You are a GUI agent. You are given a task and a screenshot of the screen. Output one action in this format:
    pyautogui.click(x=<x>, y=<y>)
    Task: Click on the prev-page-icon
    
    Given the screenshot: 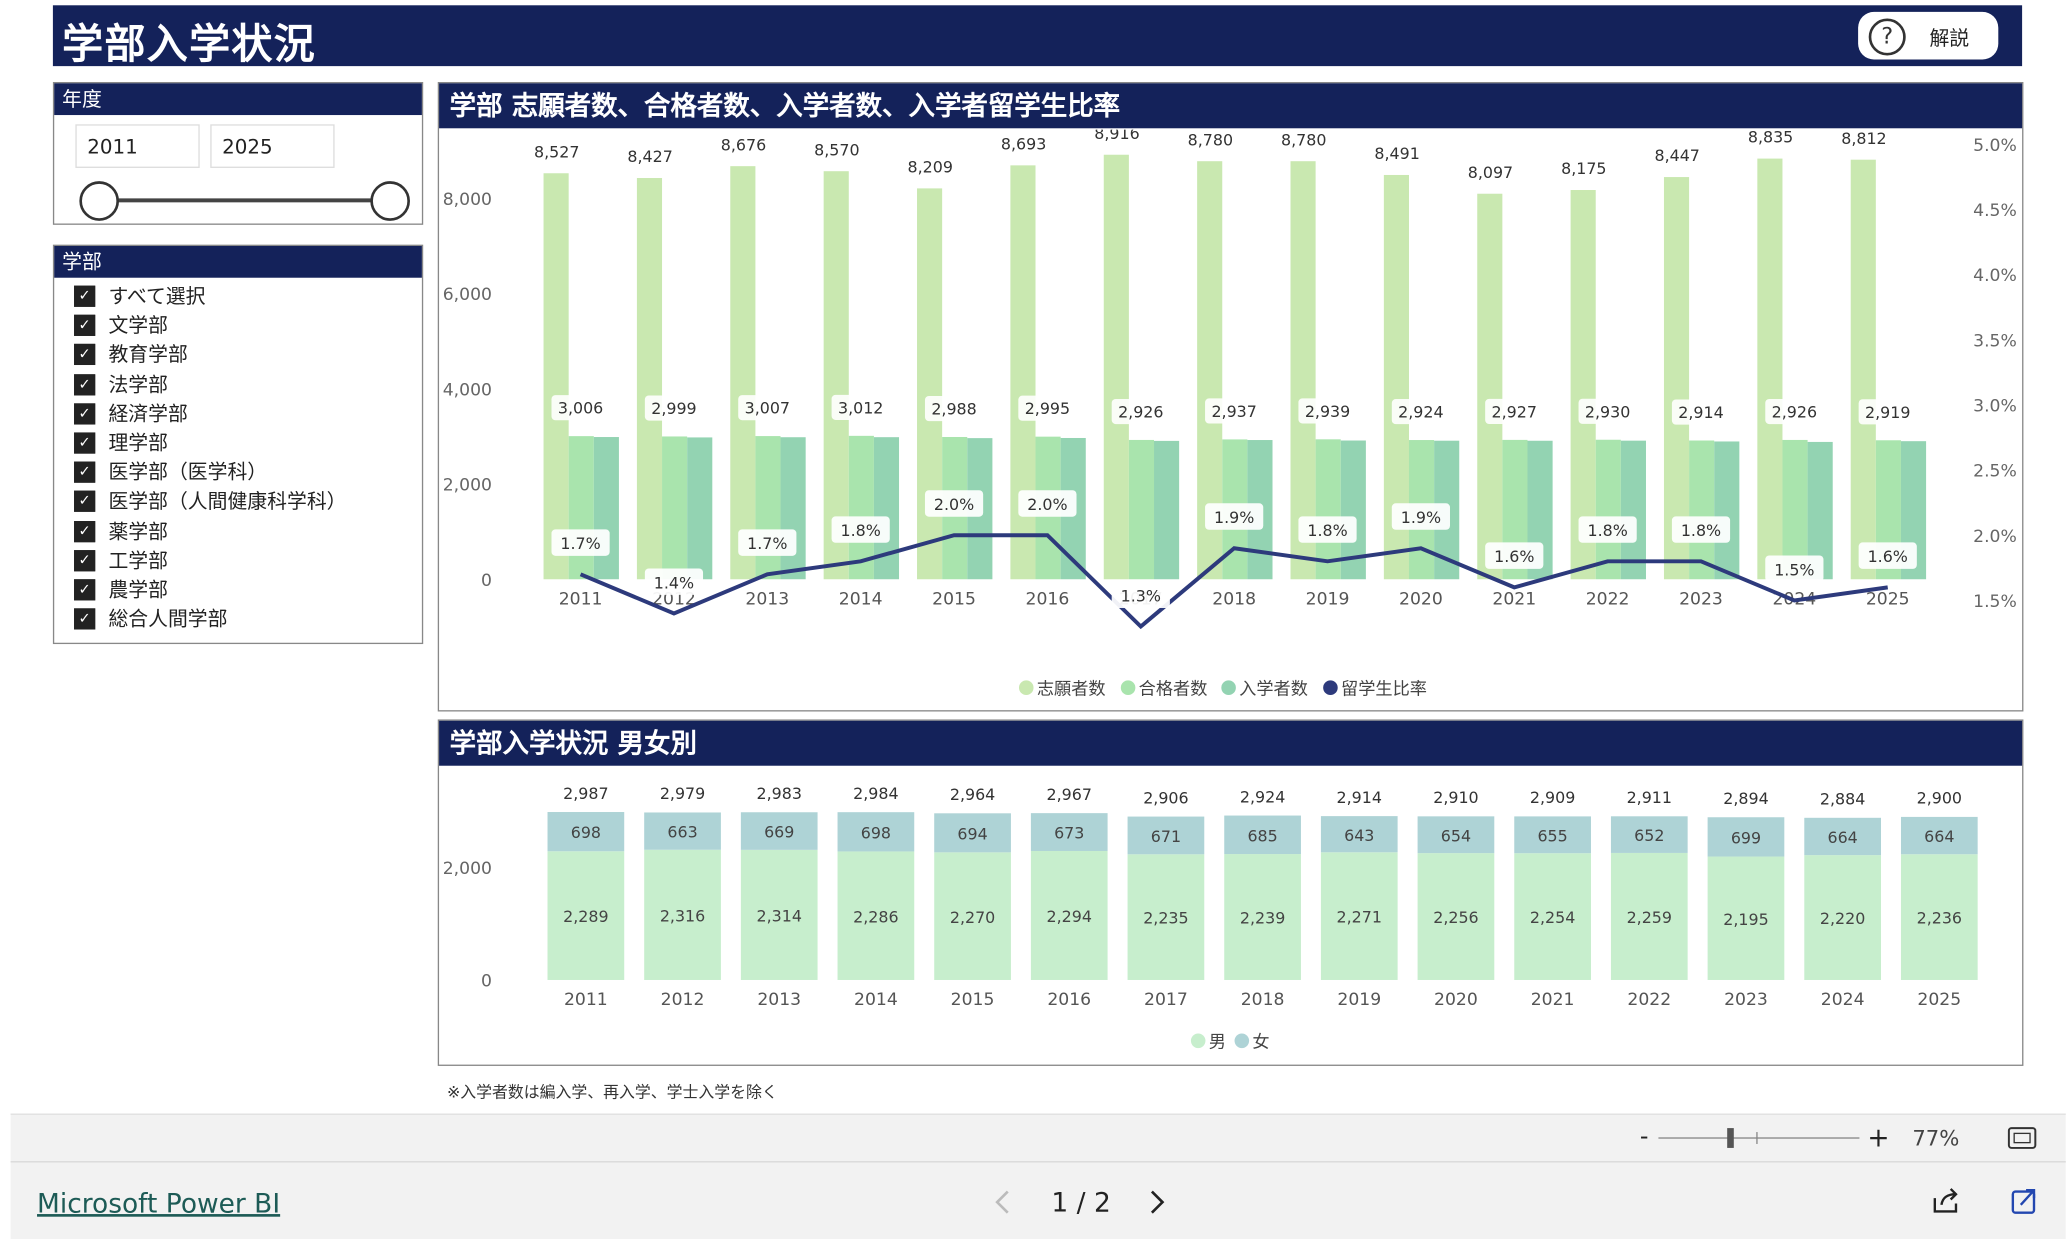 What is the action you would take?
    pyautogui.click(x=1002, y=1202)
    